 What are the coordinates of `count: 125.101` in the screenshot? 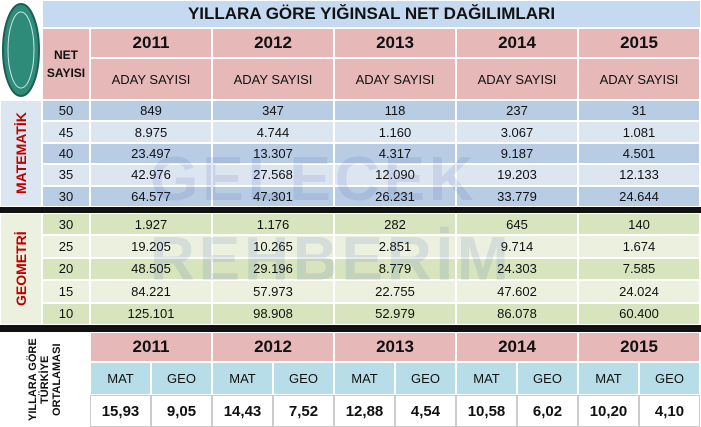 It's located at (151, 313).